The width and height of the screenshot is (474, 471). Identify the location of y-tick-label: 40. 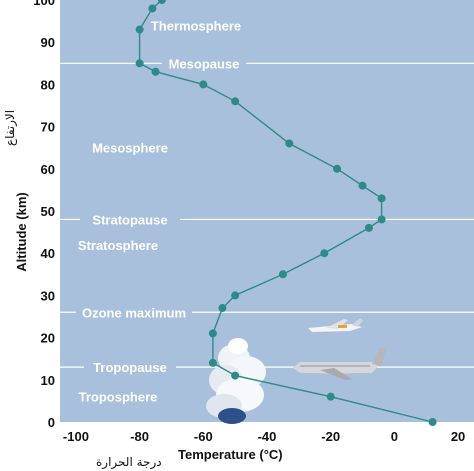
(48, 253).